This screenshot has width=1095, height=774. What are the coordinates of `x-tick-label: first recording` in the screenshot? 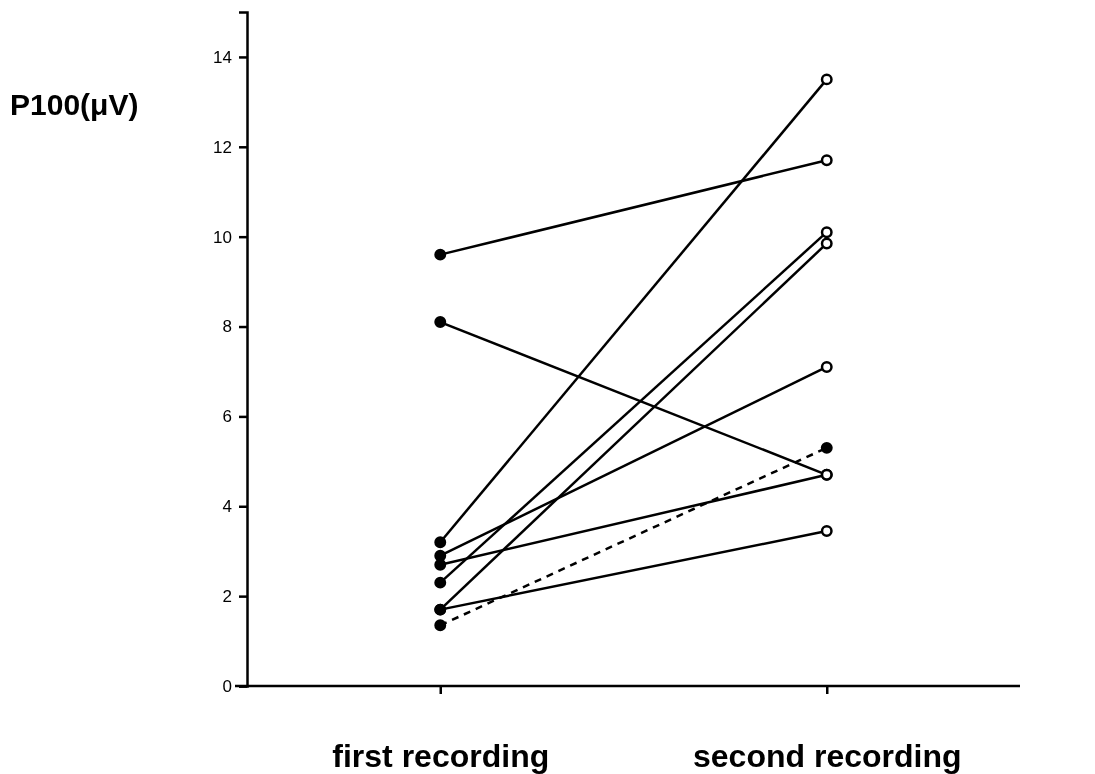 It's located at (441, 756).